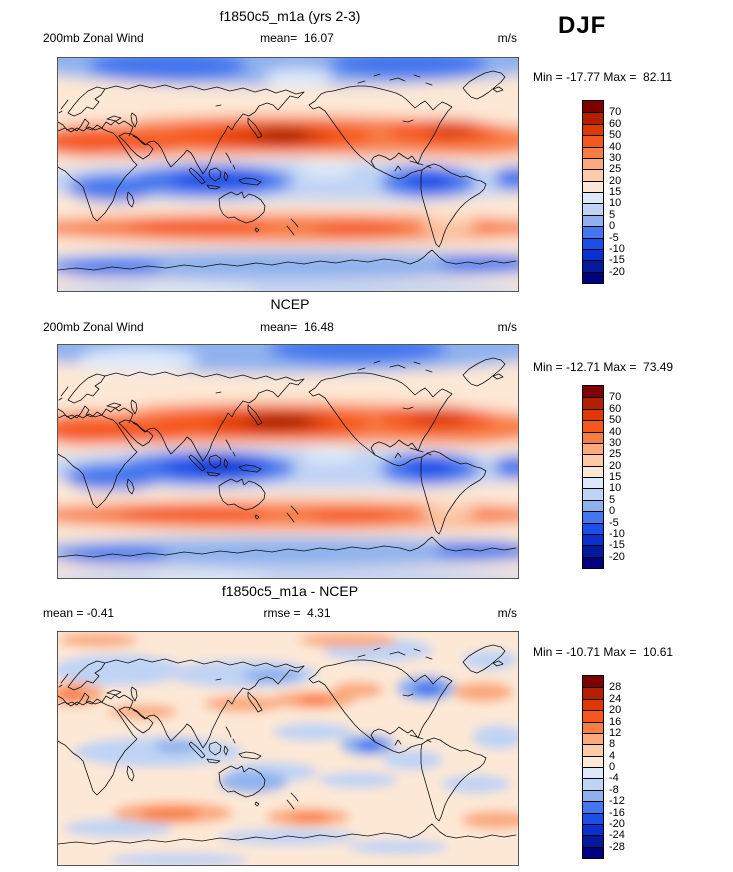 Image resolution: width=733 pixels, height=872 pixels. I want to click on panel-obs-units: m/s, so click(507, 327).